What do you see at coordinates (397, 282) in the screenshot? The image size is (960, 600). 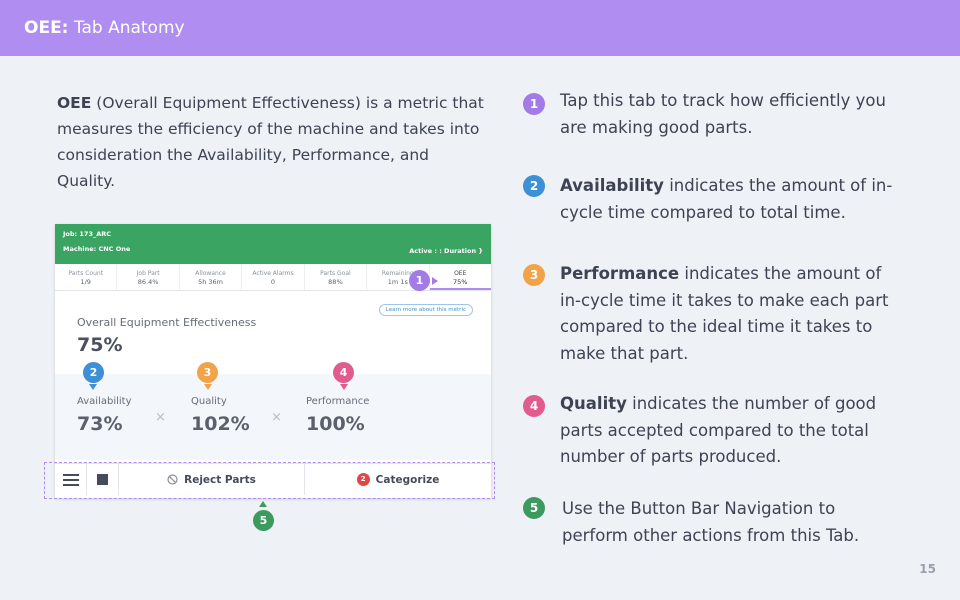 I see `tab-value: 1m 1s` at bounding box center [397, 282].